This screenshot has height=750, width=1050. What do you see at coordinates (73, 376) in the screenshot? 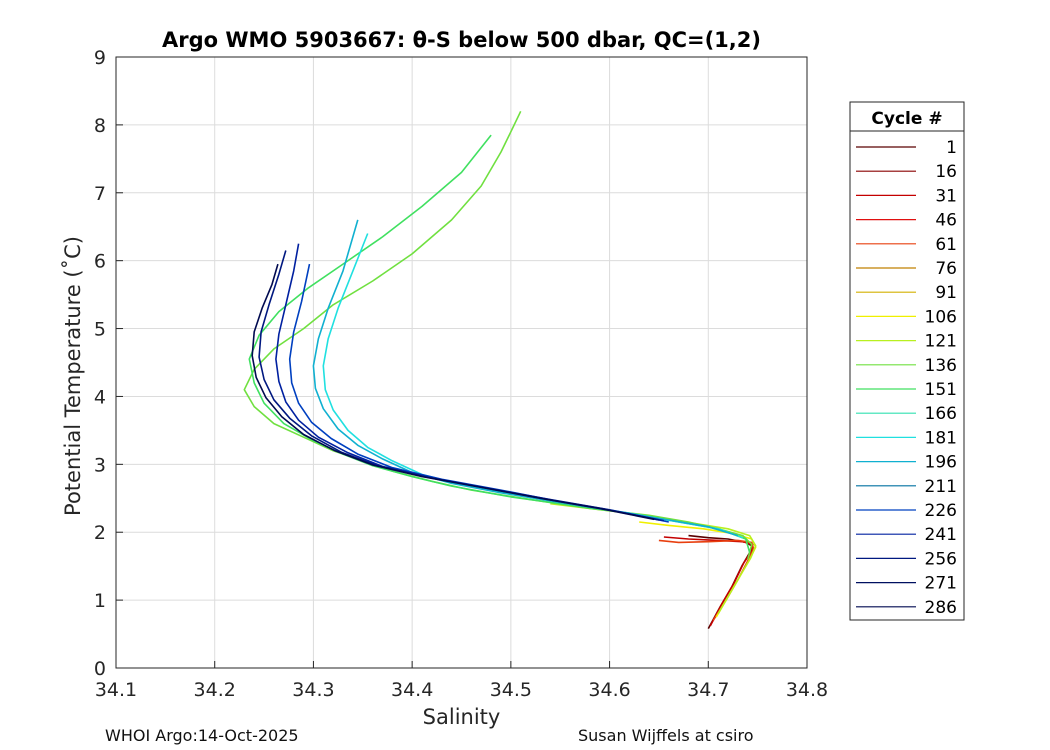
I see `y-axis-label: Potential Temperature (˚C)` at bounding box center [73, 376].